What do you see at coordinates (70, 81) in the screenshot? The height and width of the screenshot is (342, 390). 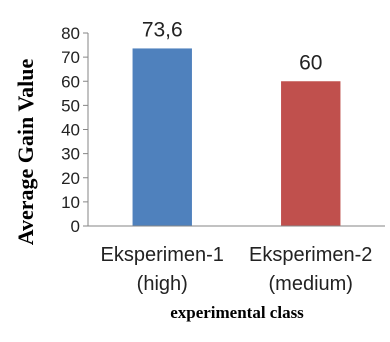 I see `y-tick-label: 60` at bounding box center [70, 81].